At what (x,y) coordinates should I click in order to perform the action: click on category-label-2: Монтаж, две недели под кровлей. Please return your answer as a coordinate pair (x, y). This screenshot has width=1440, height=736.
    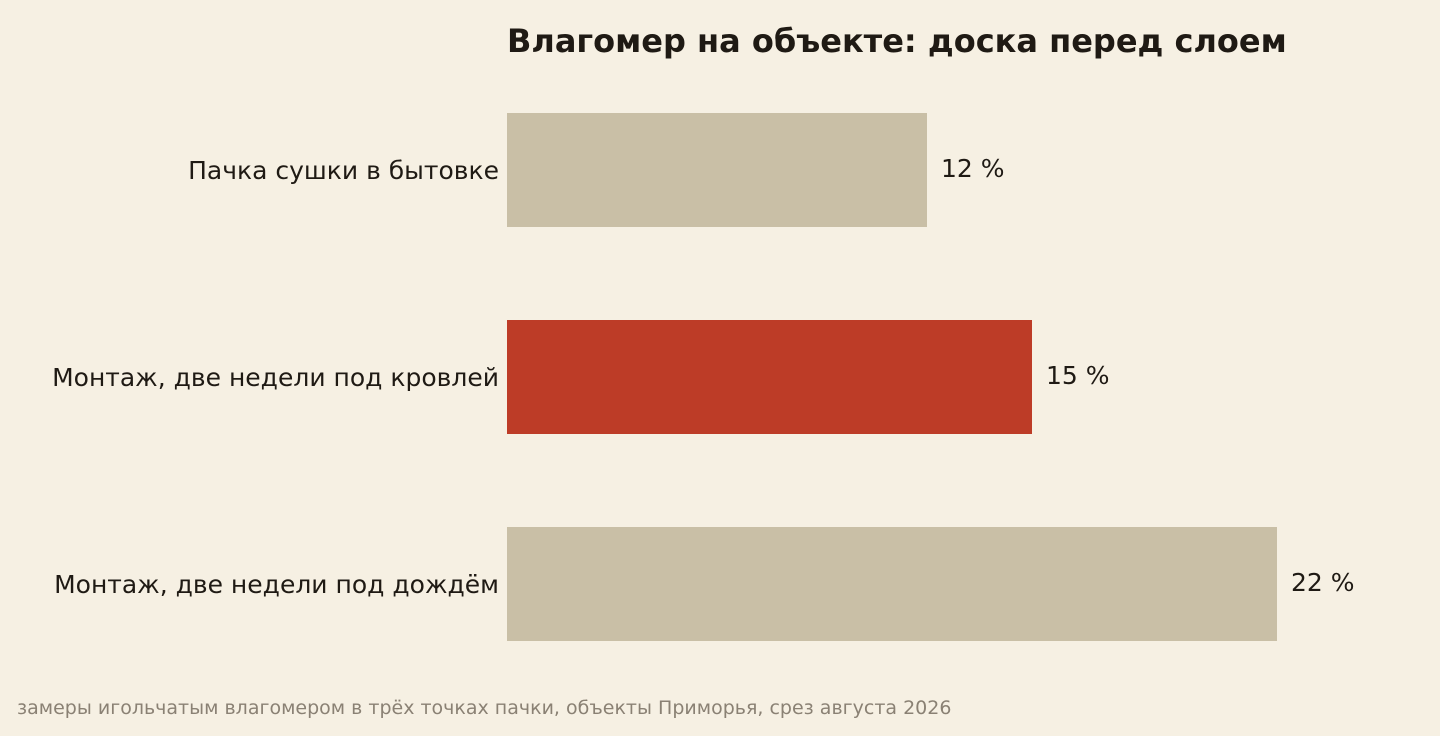
    Looking at the image, I should click on (275, 377).